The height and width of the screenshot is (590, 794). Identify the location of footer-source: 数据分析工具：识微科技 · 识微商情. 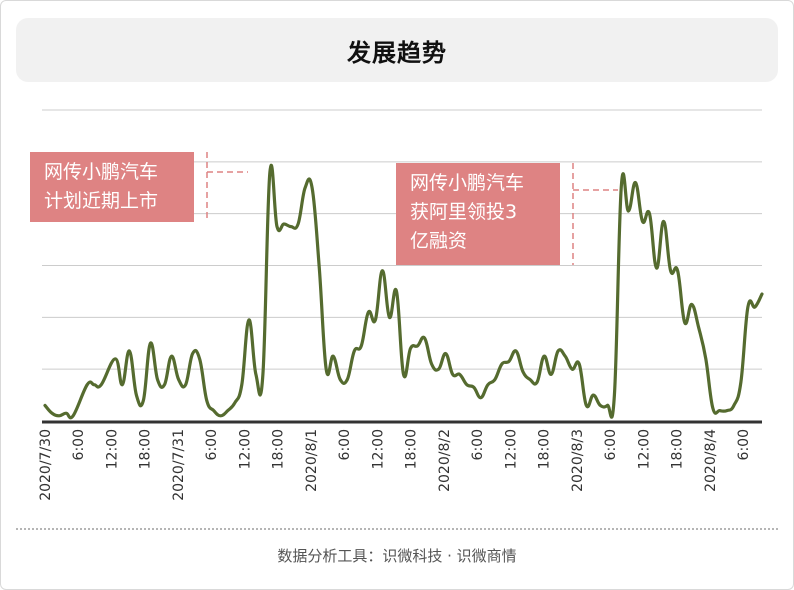
(397, 556).